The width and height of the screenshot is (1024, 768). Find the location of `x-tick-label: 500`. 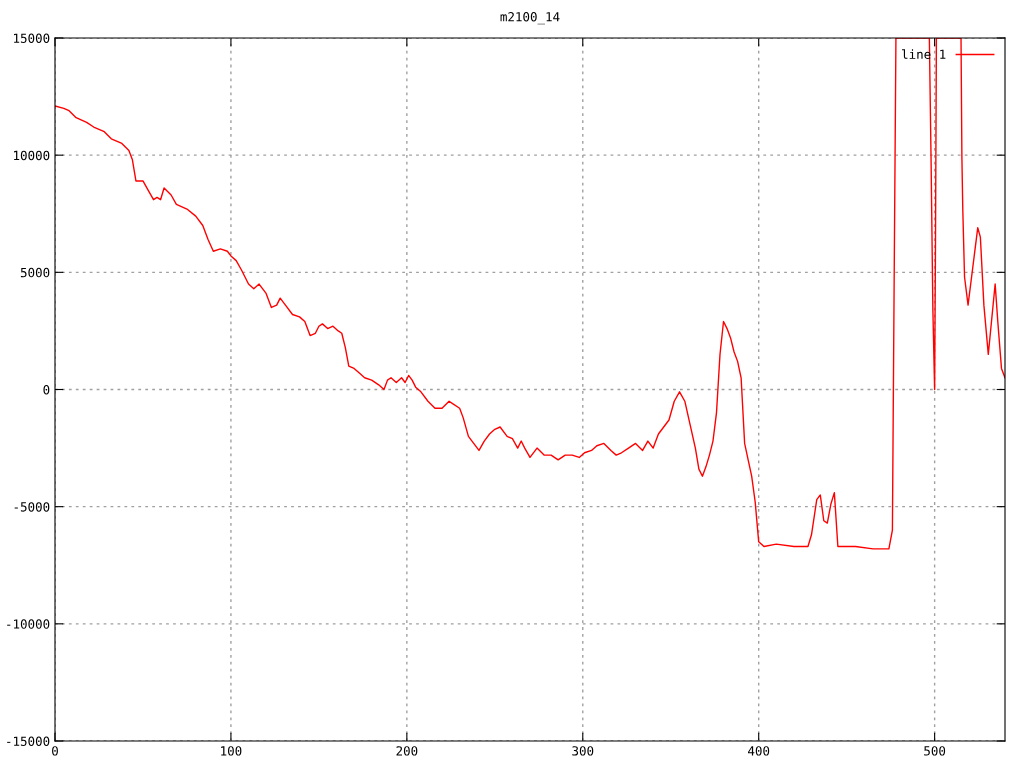

x-tick-label: 500 is located at coordinates (935, 751).